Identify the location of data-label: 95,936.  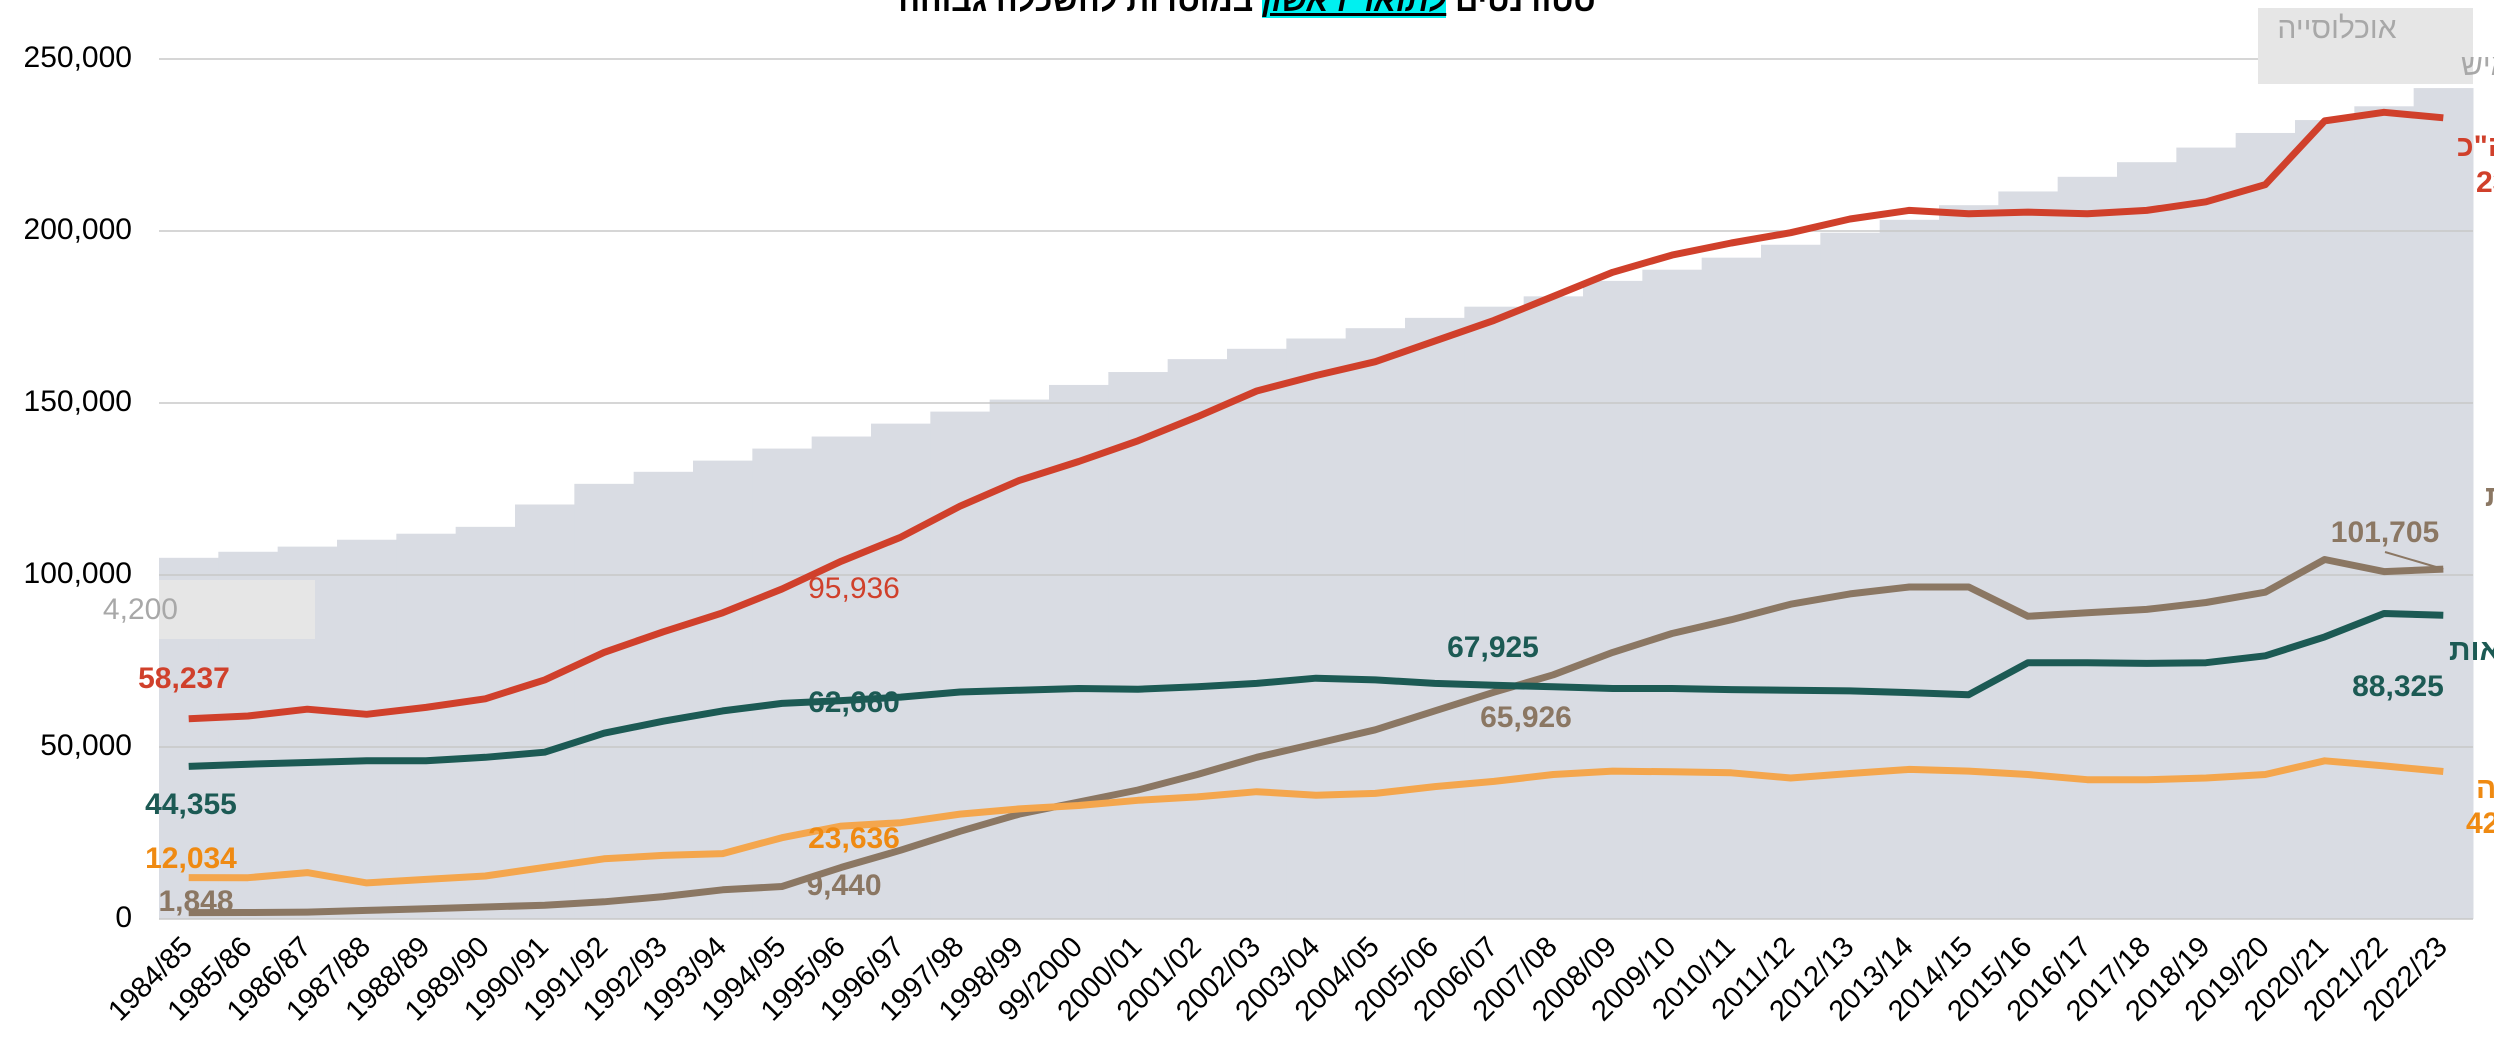
(854, 588).